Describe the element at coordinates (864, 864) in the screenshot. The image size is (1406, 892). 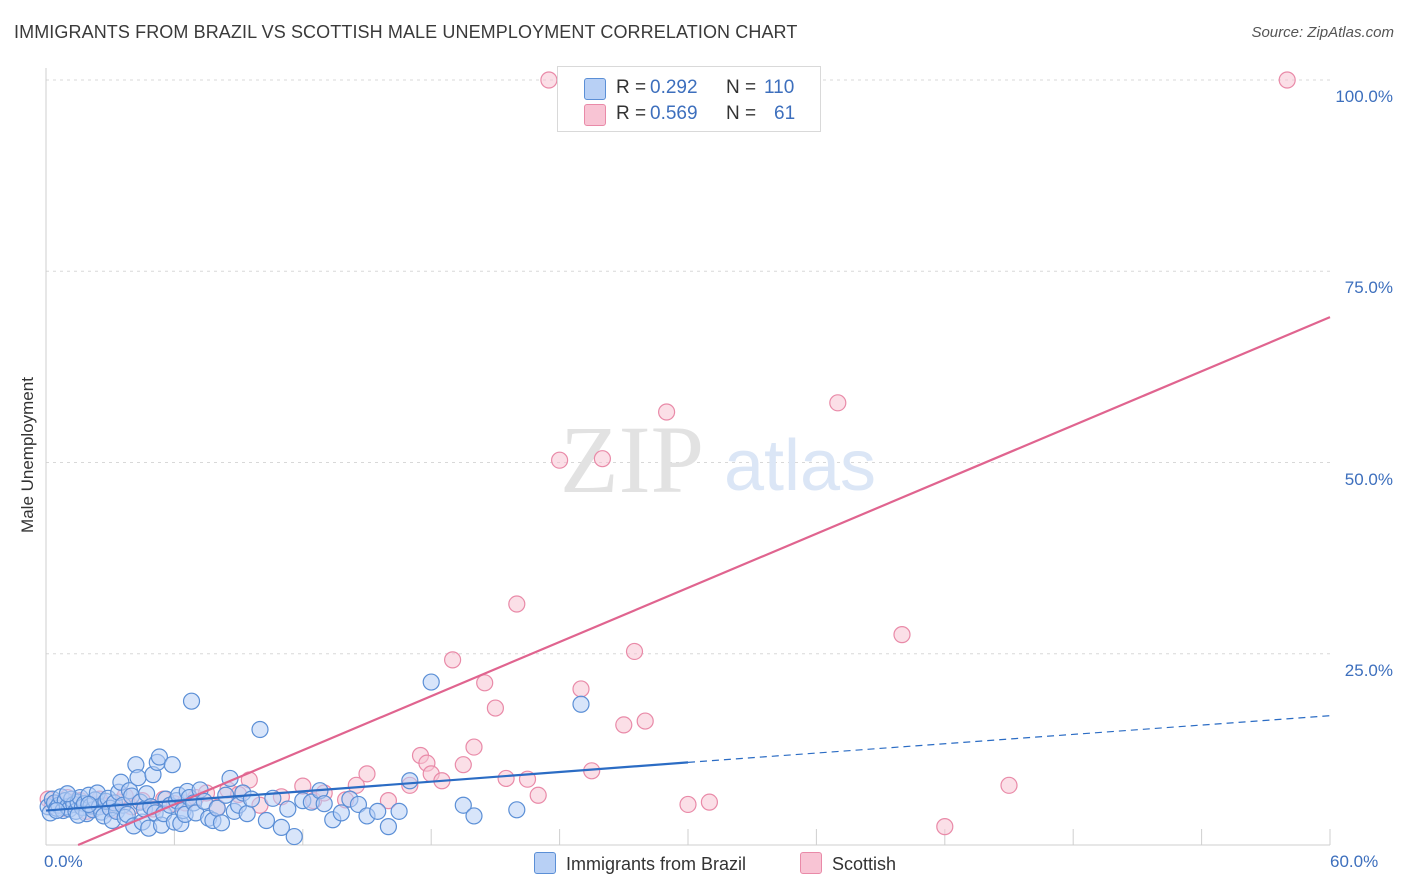
I see `legend-item-scottish-label: Scottish` at that location.